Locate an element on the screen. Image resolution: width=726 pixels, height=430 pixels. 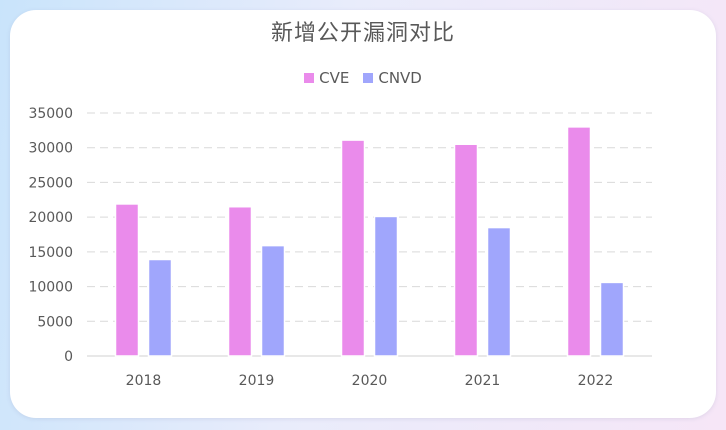
x-tick-label: 2022 is located at coordinates (596, 381).